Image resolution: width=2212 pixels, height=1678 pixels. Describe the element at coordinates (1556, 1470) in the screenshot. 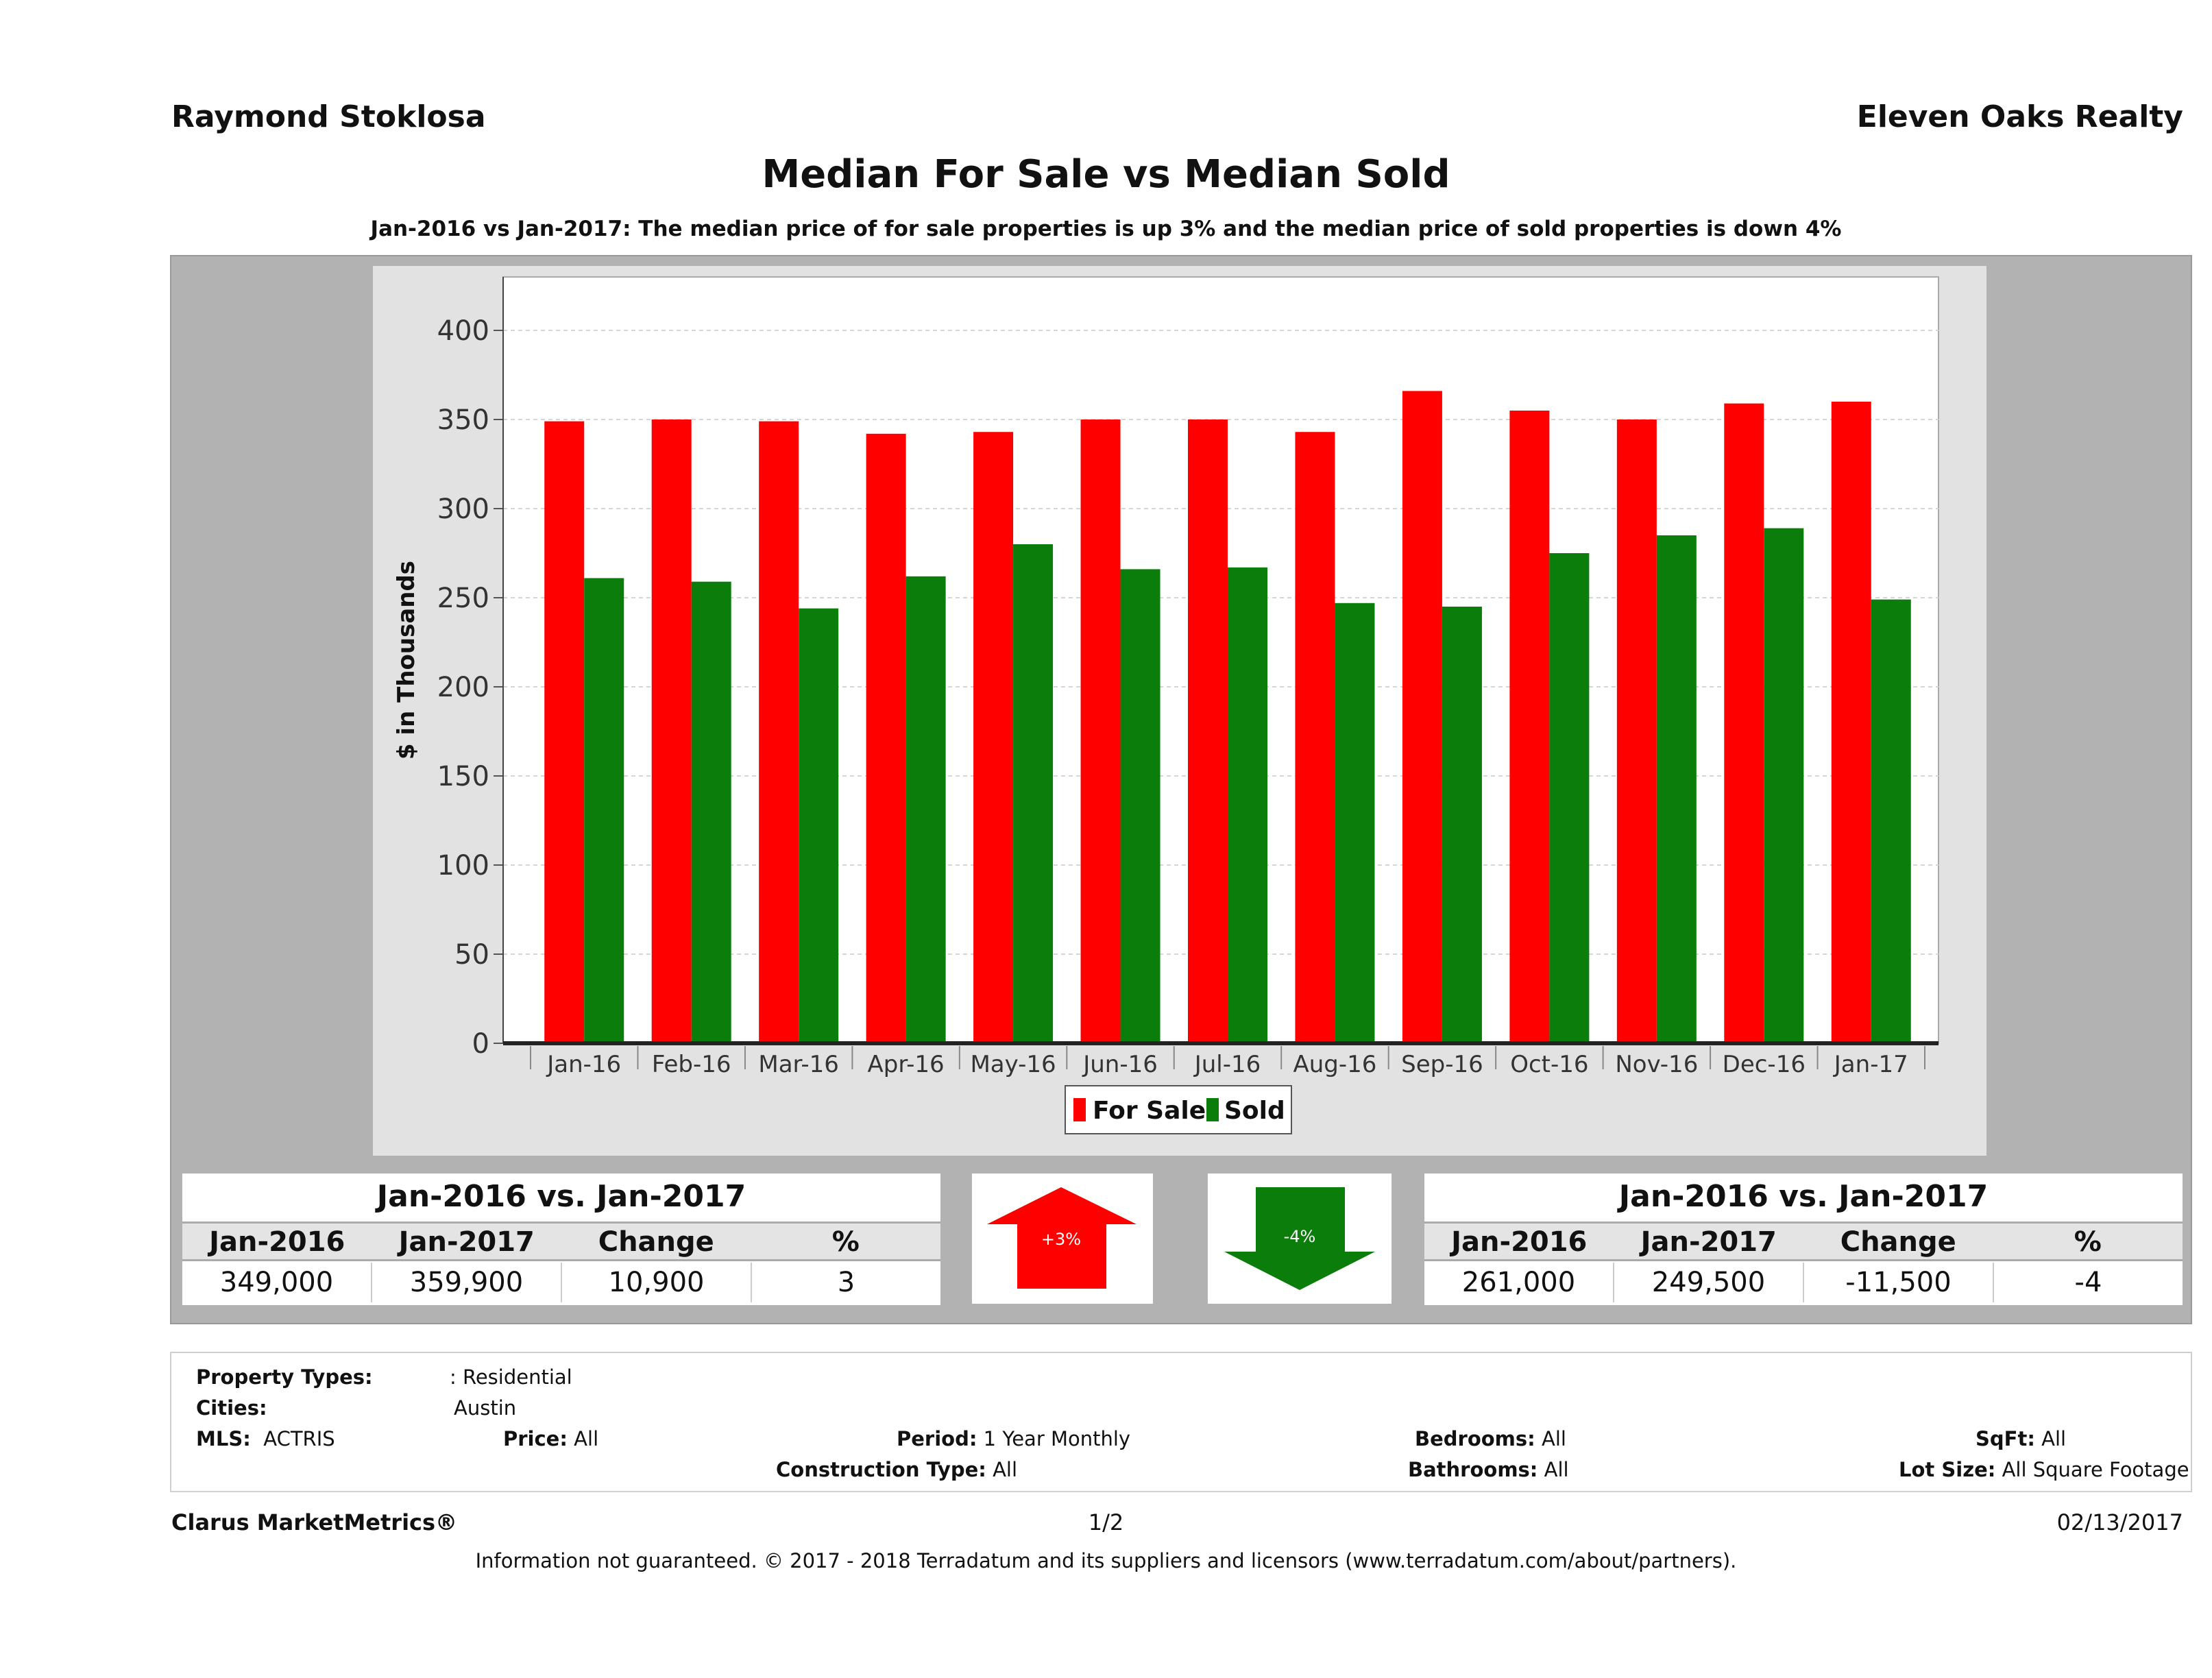

I see `bathrooms-value: All` at that location.